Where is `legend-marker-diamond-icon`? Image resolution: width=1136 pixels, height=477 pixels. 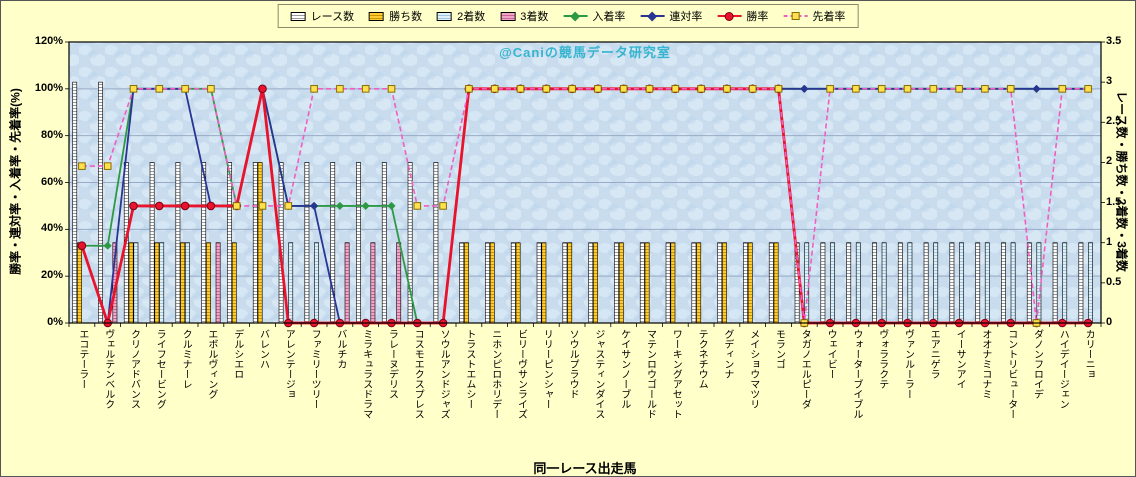
legend-marker-diamond-icon is located at coordinates (575, 16).